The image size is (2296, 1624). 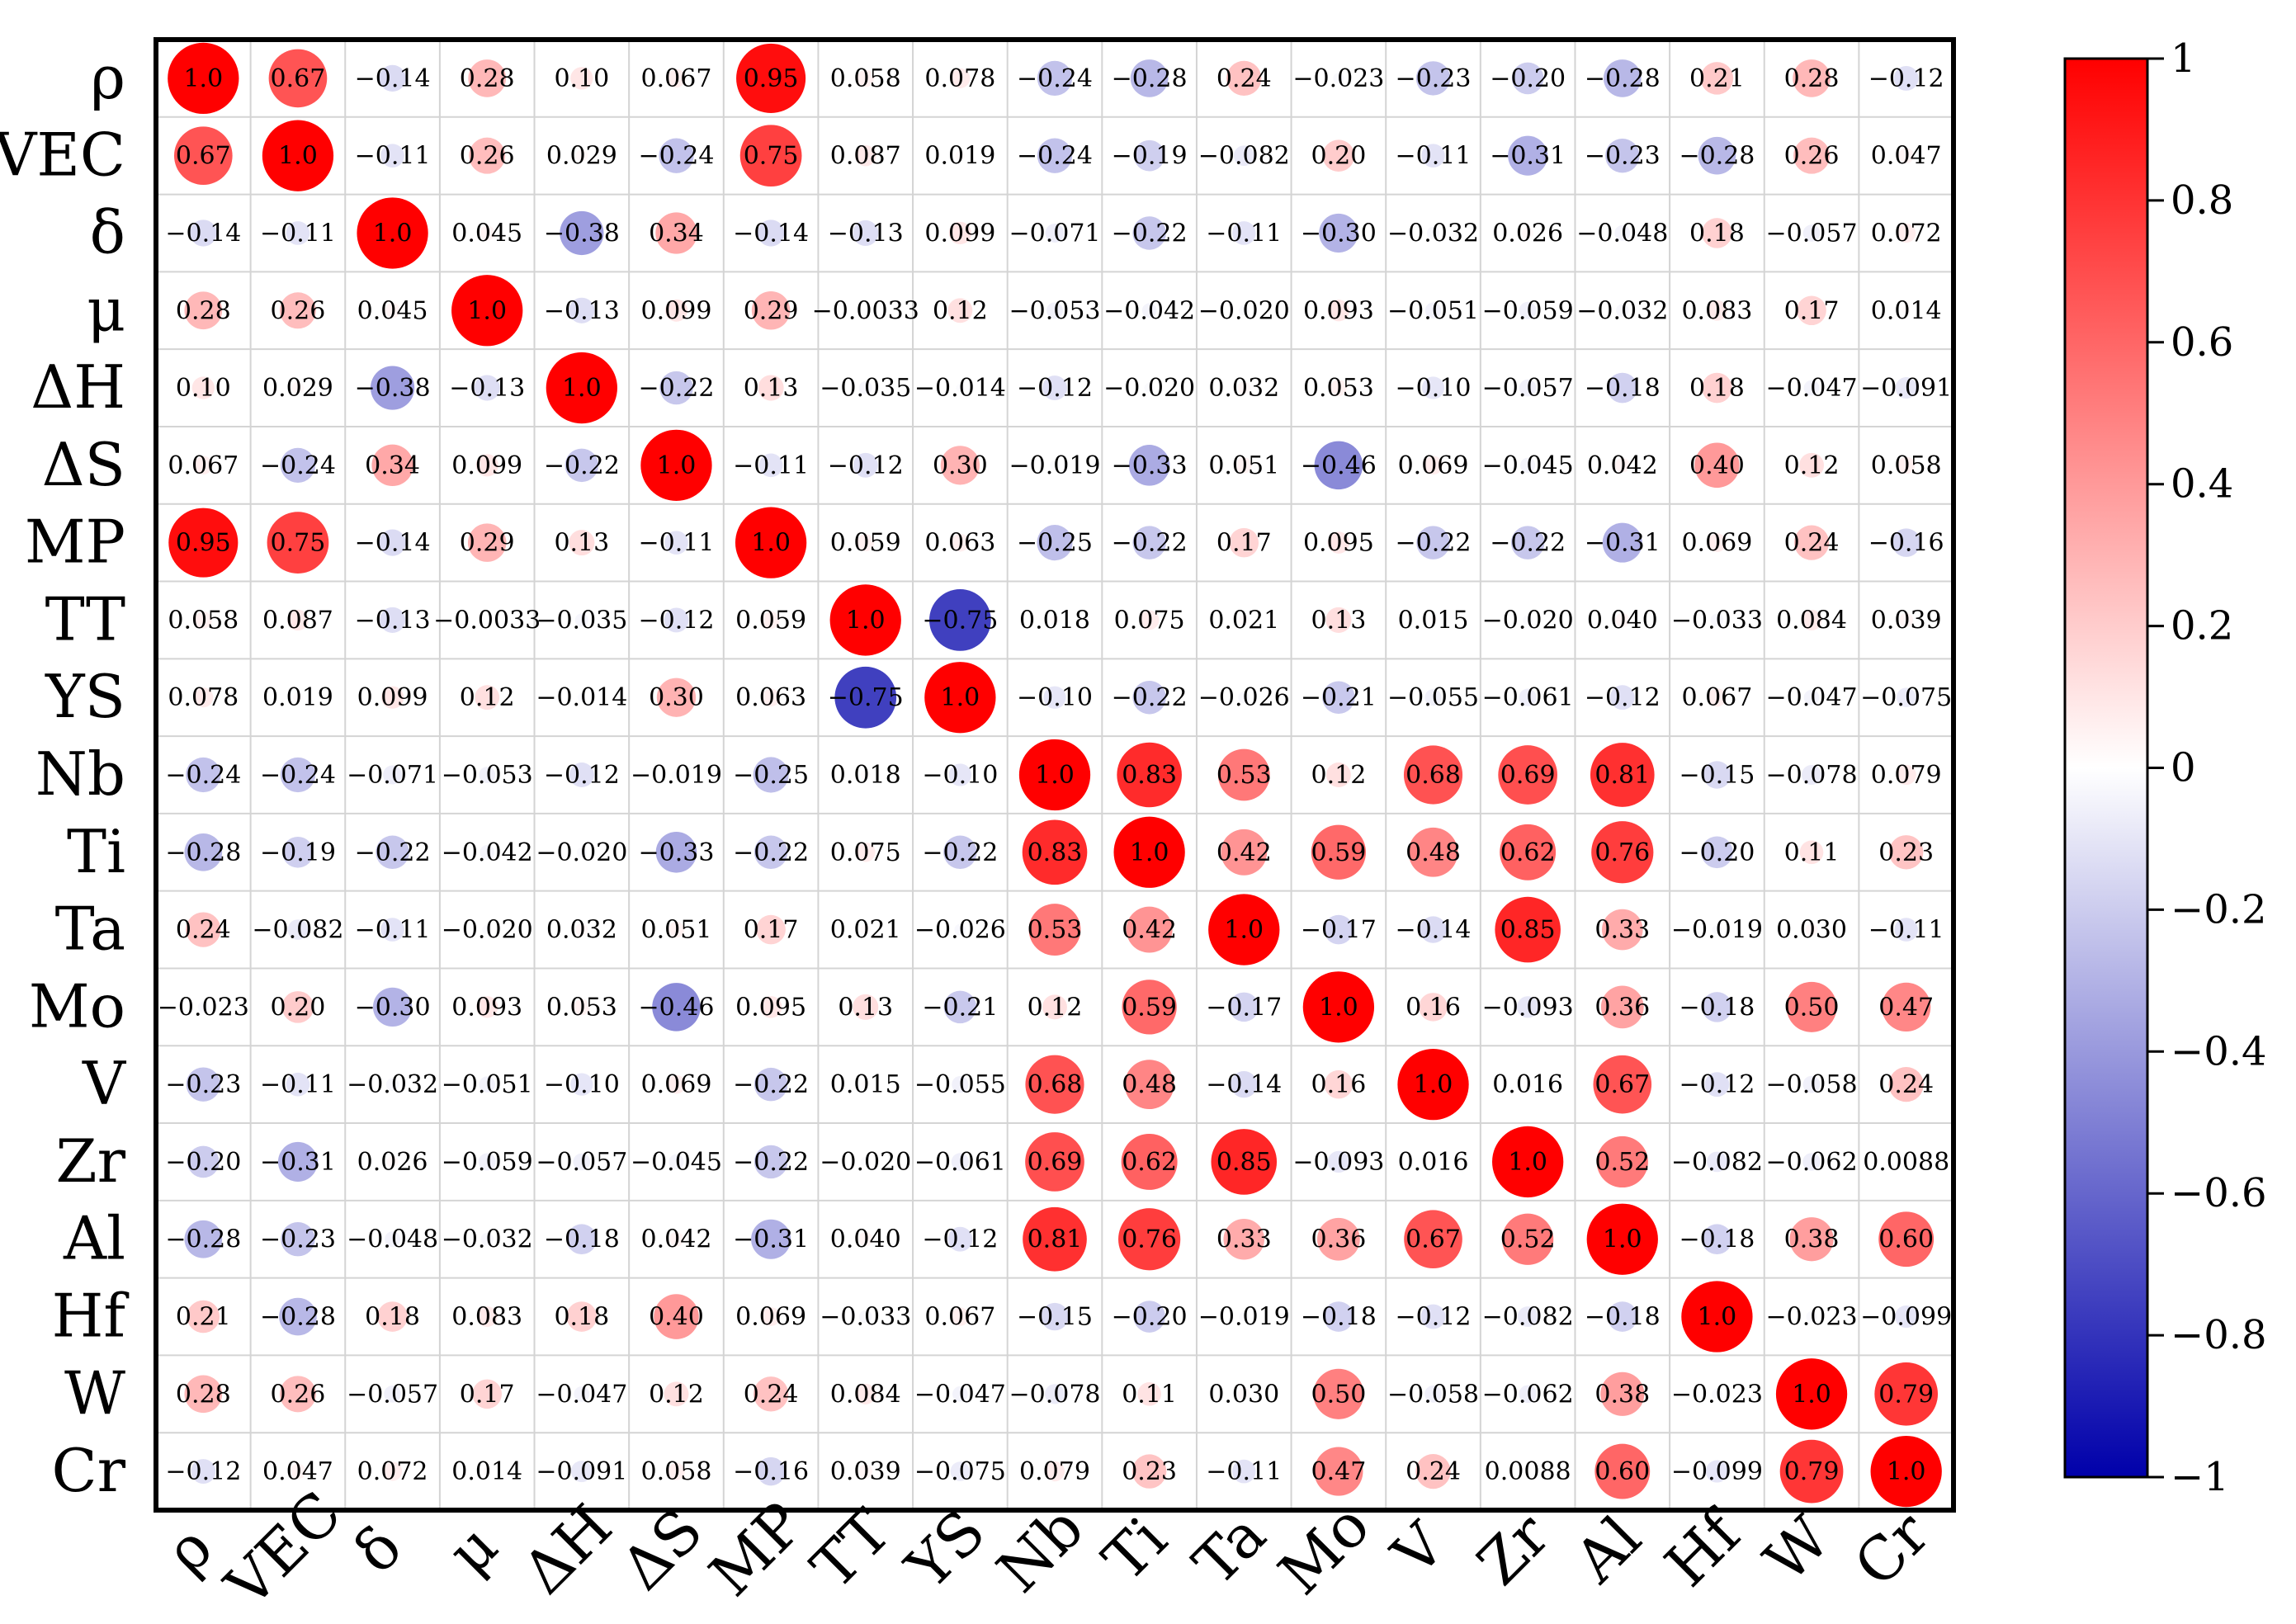 What do you see at coordinates (677, 1162) in the screenshot?
I see `cell-value-label: −0.045` at bounding box center [677, 1162].